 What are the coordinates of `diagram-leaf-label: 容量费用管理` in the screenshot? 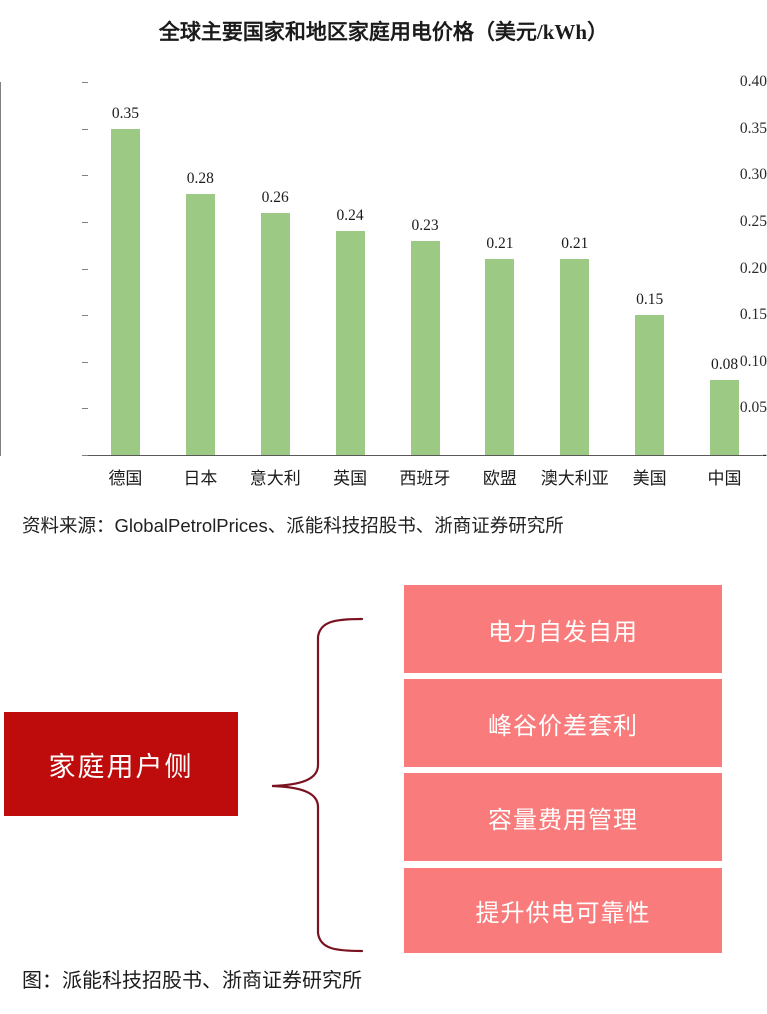 It's located at (563, 820).